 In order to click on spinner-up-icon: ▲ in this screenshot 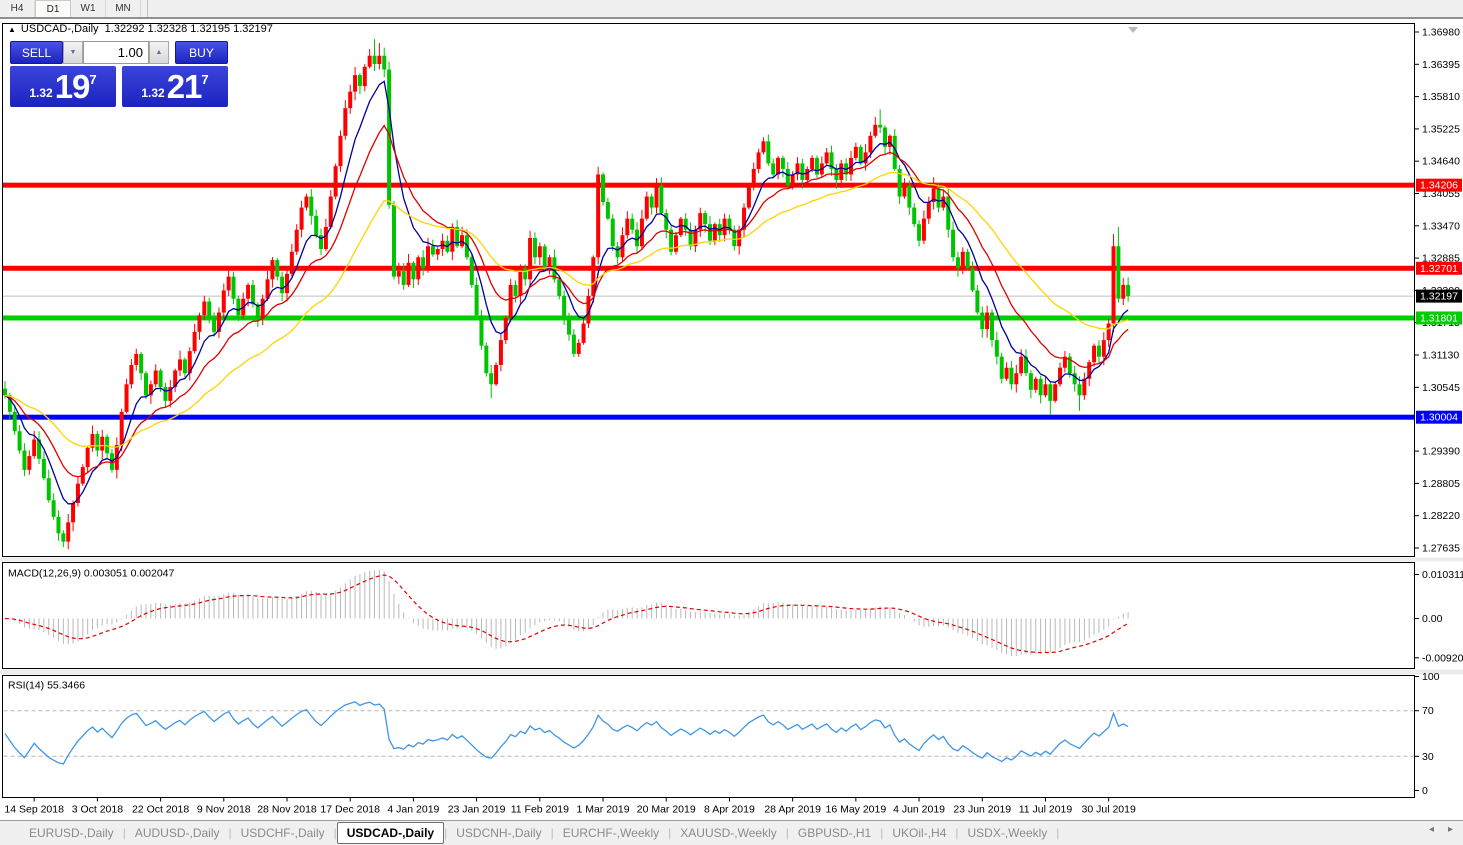, I will do `click(159, 52)`.